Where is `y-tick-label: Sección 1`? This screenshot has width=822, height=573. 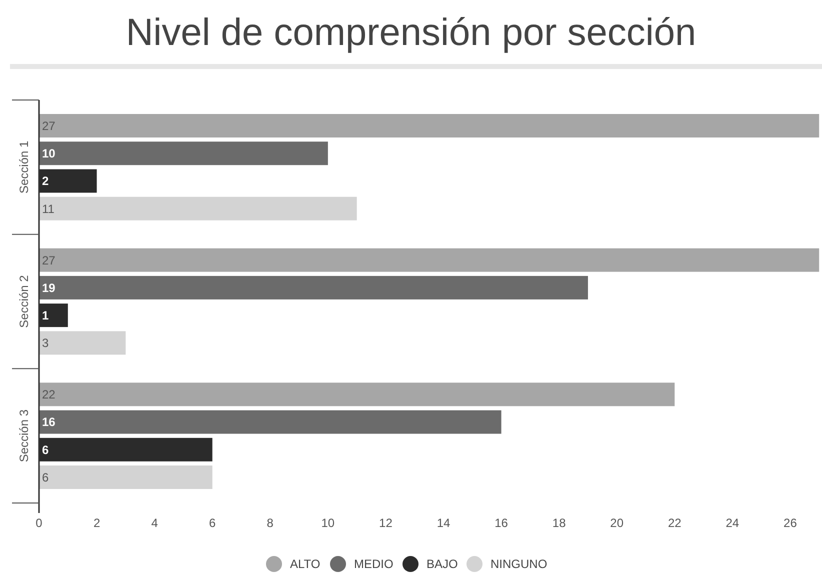 y-tick-label: Sección 1 is located at coordinates (24, 167).